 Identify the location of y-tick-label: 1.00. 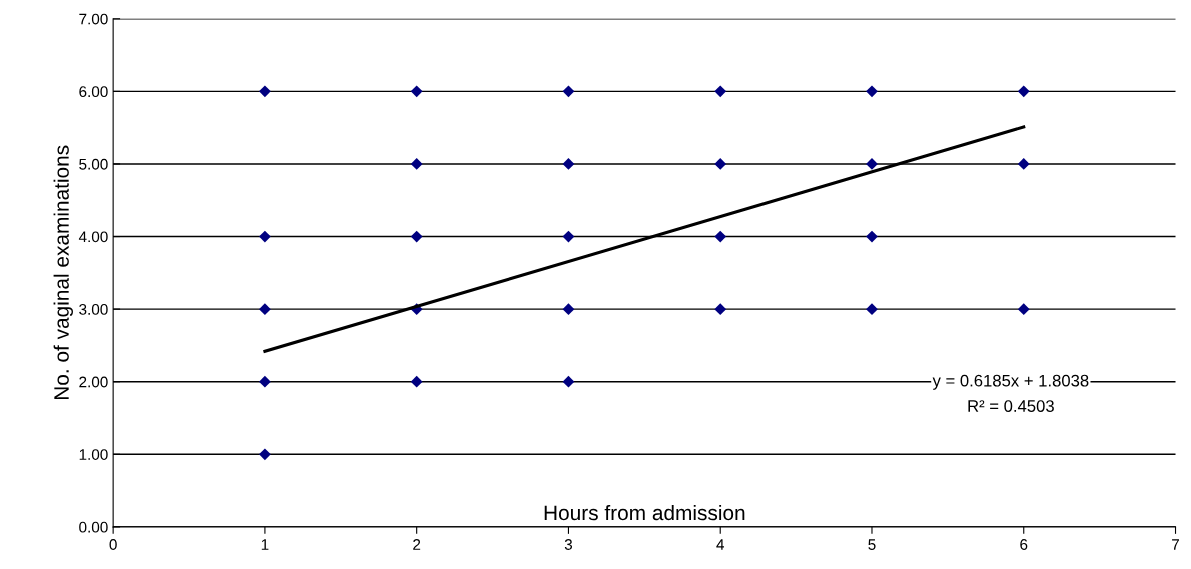
(93, 454).